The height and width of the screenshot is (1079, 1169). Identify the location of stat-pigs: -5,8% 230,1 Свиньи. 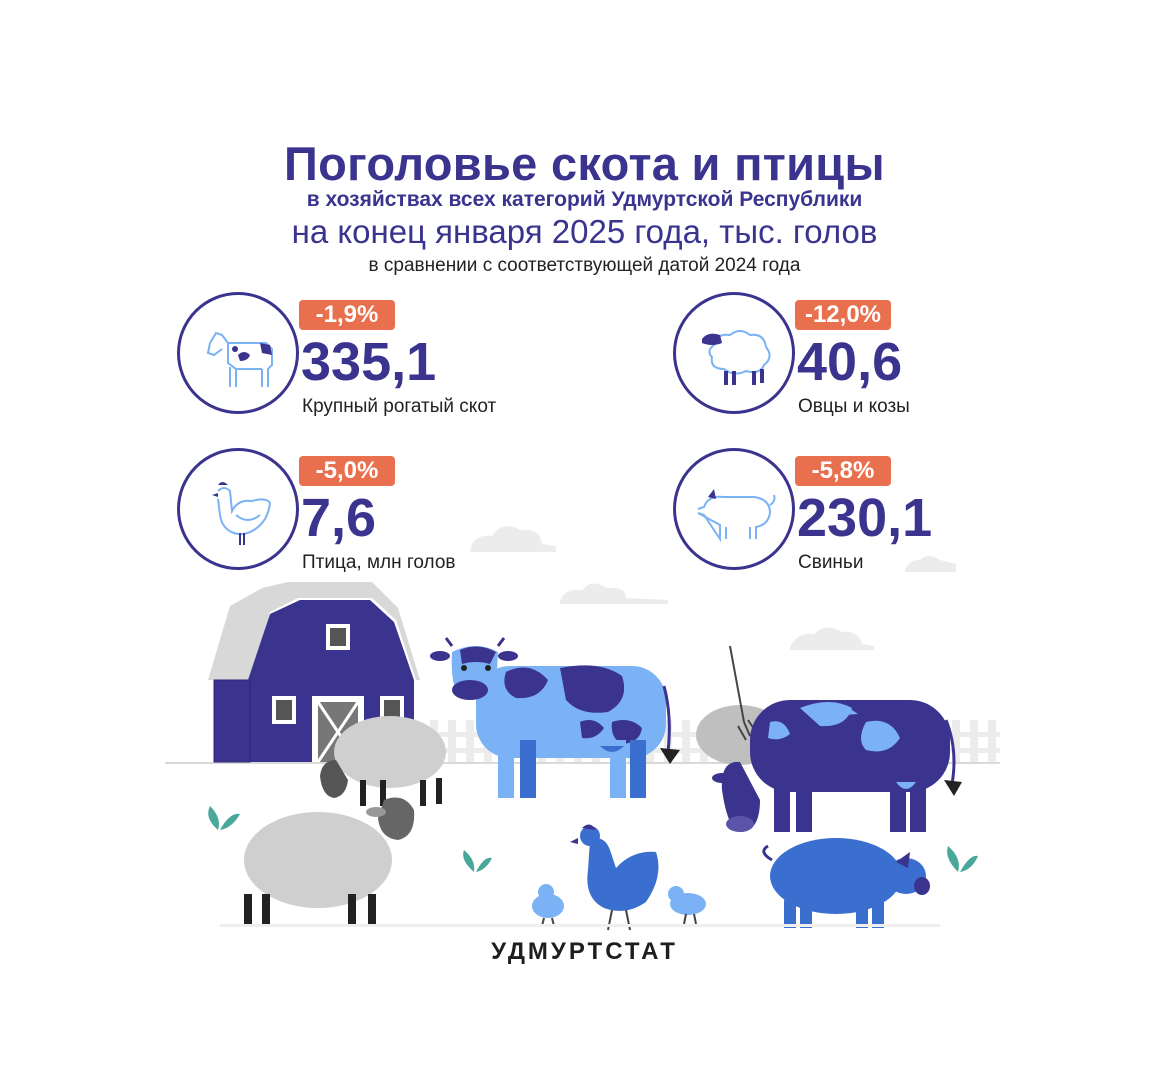
(883, 513).